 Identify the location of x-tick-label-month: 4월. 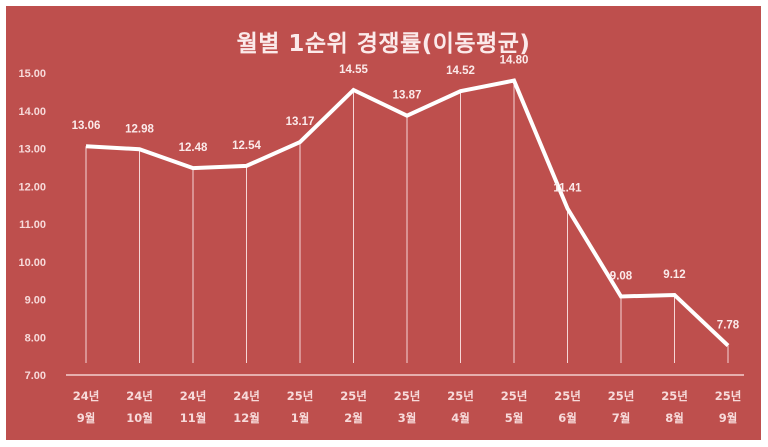
(460, 418).